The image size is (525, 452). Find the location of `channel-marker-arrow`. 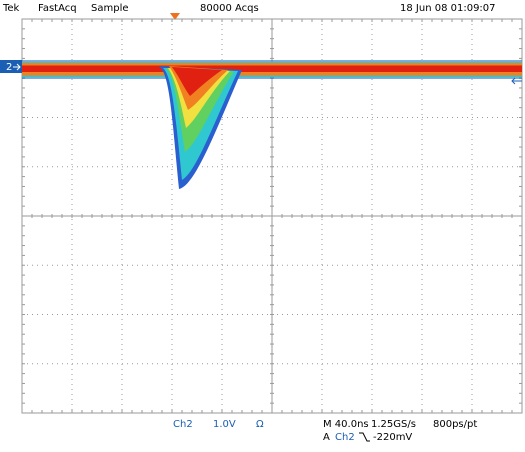

channel-marker-arrow is located at coordinates (17, 67).